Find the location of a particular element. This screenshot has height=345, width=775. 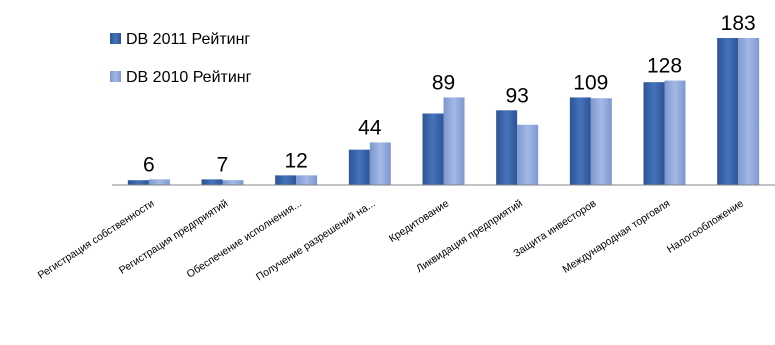

legend-item-series-2: DB 2010 Рейтинг is located at coordinates (181, 77).